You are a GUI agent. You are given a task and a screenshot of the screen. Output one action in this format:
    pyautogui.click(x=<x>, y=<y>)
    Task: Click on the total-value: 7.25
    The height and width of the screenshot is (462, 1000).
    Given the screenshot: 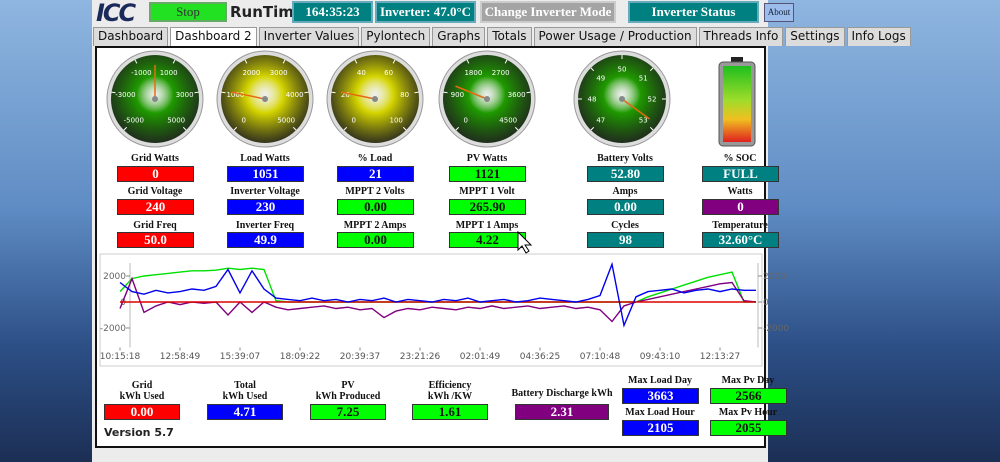 What is the action you would take?
    pyautogui.click(x=348, y=412)
    